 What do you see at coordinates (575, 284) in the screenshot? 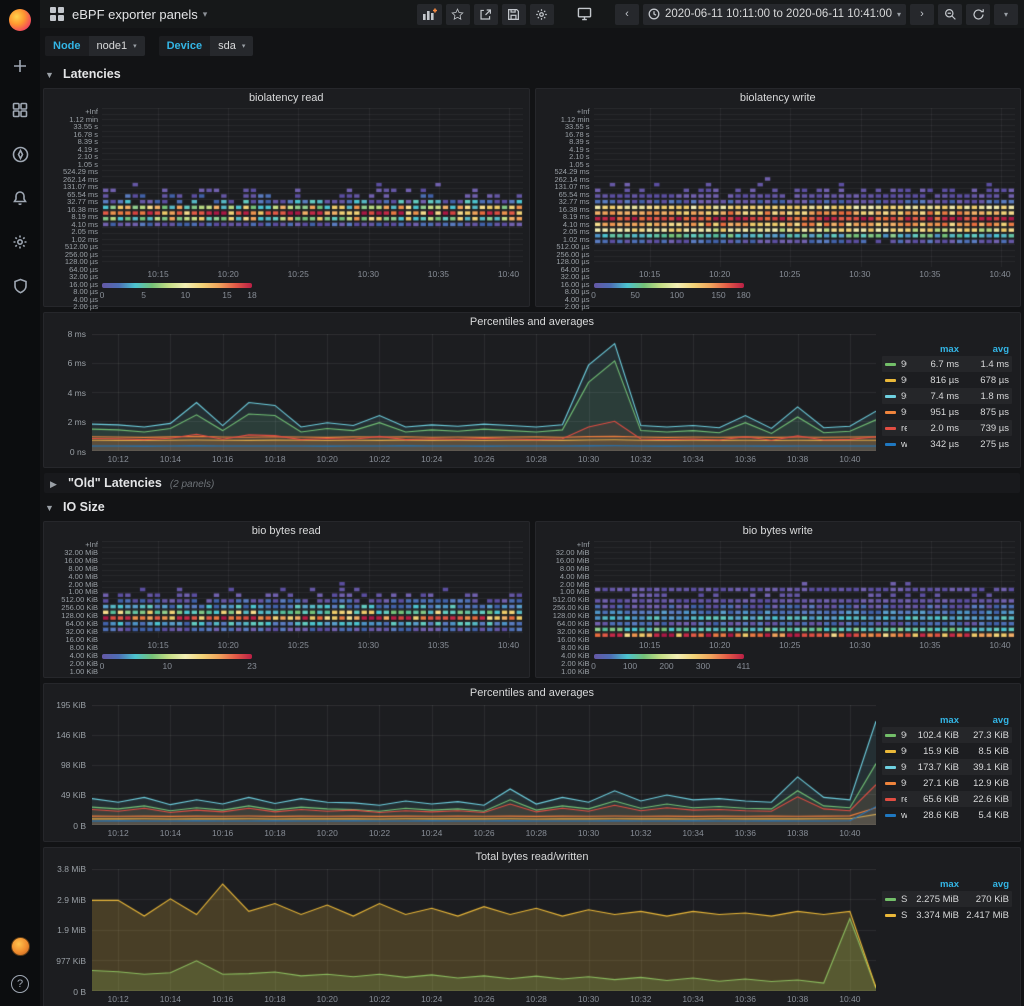
I see `y-axis-label: 16.00 µs` at bounding box center [575, 284].